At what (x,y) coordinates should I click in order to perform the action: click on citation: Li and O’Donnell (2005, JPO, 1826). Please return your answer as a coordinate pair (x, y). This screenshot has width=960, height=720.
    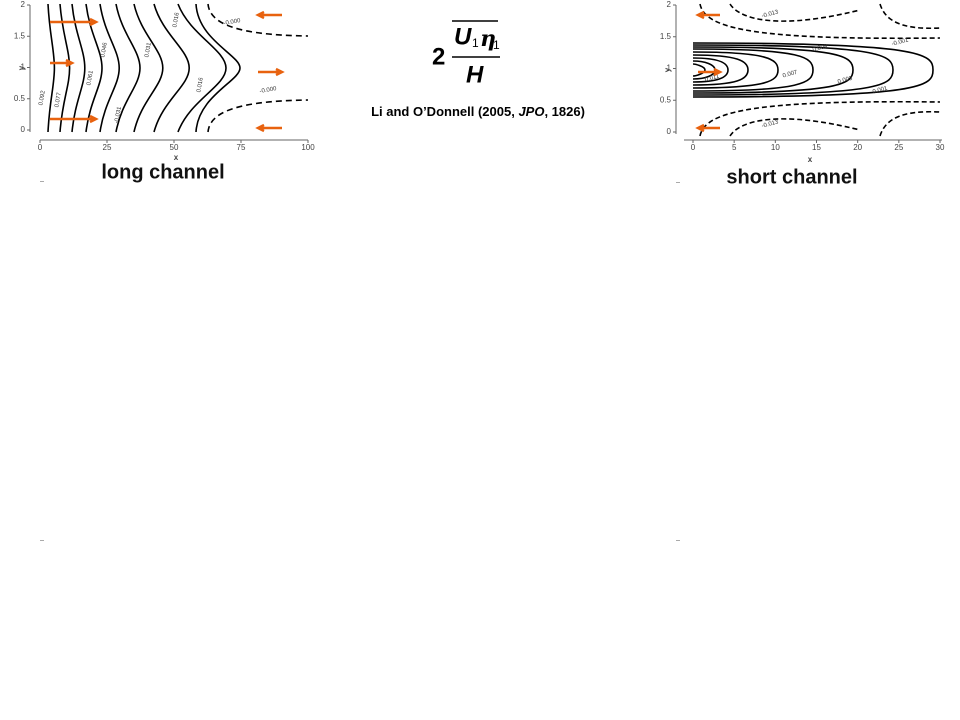
    Looking at the image, I should click on (478, 111).